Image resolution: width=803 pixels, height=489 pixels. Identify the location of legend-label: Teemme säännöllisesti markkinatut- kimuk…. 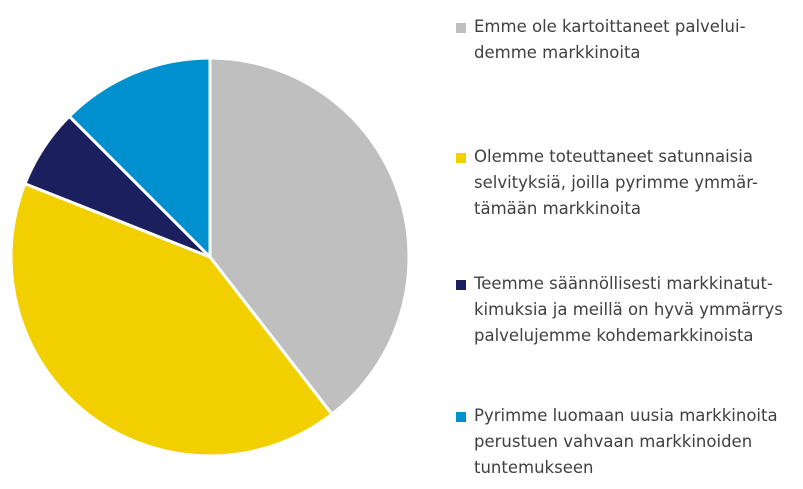
(628, 309).